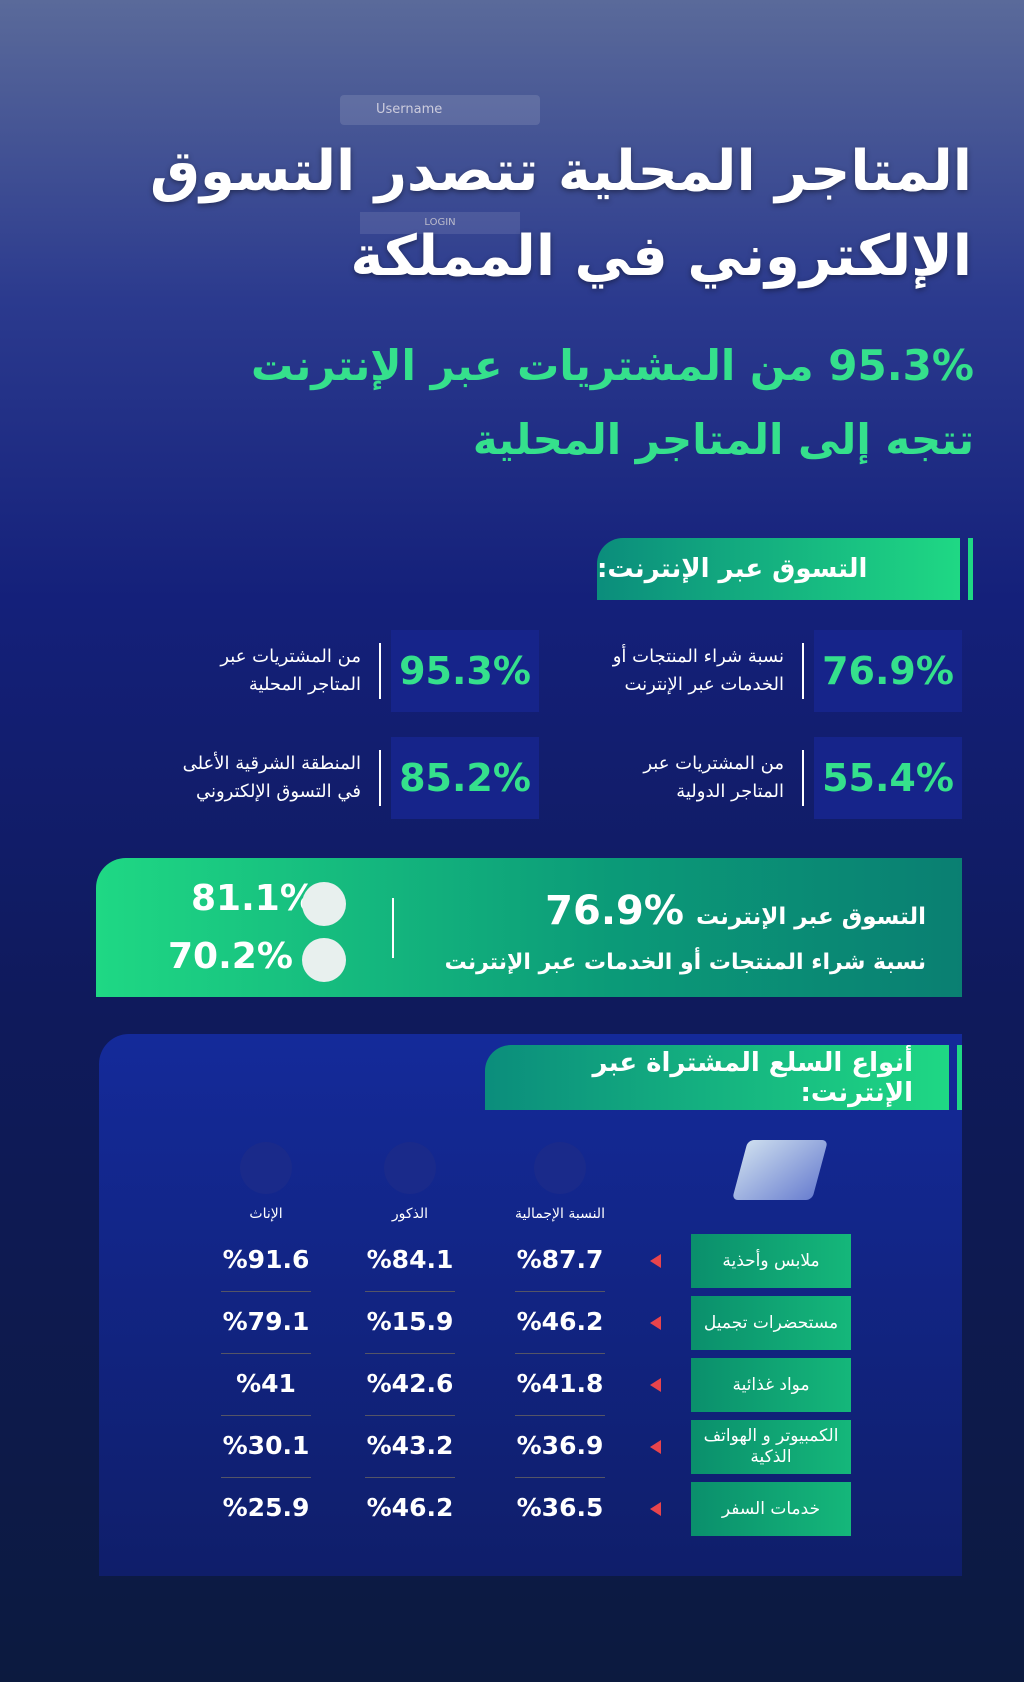 Image resolution: width=1024 pixels, height=1682 pixels. What do you see at coordinates (771, 1385) in the screenshot?
I see `category-label: مواد غذائية` at bounding box center [771, 1385].